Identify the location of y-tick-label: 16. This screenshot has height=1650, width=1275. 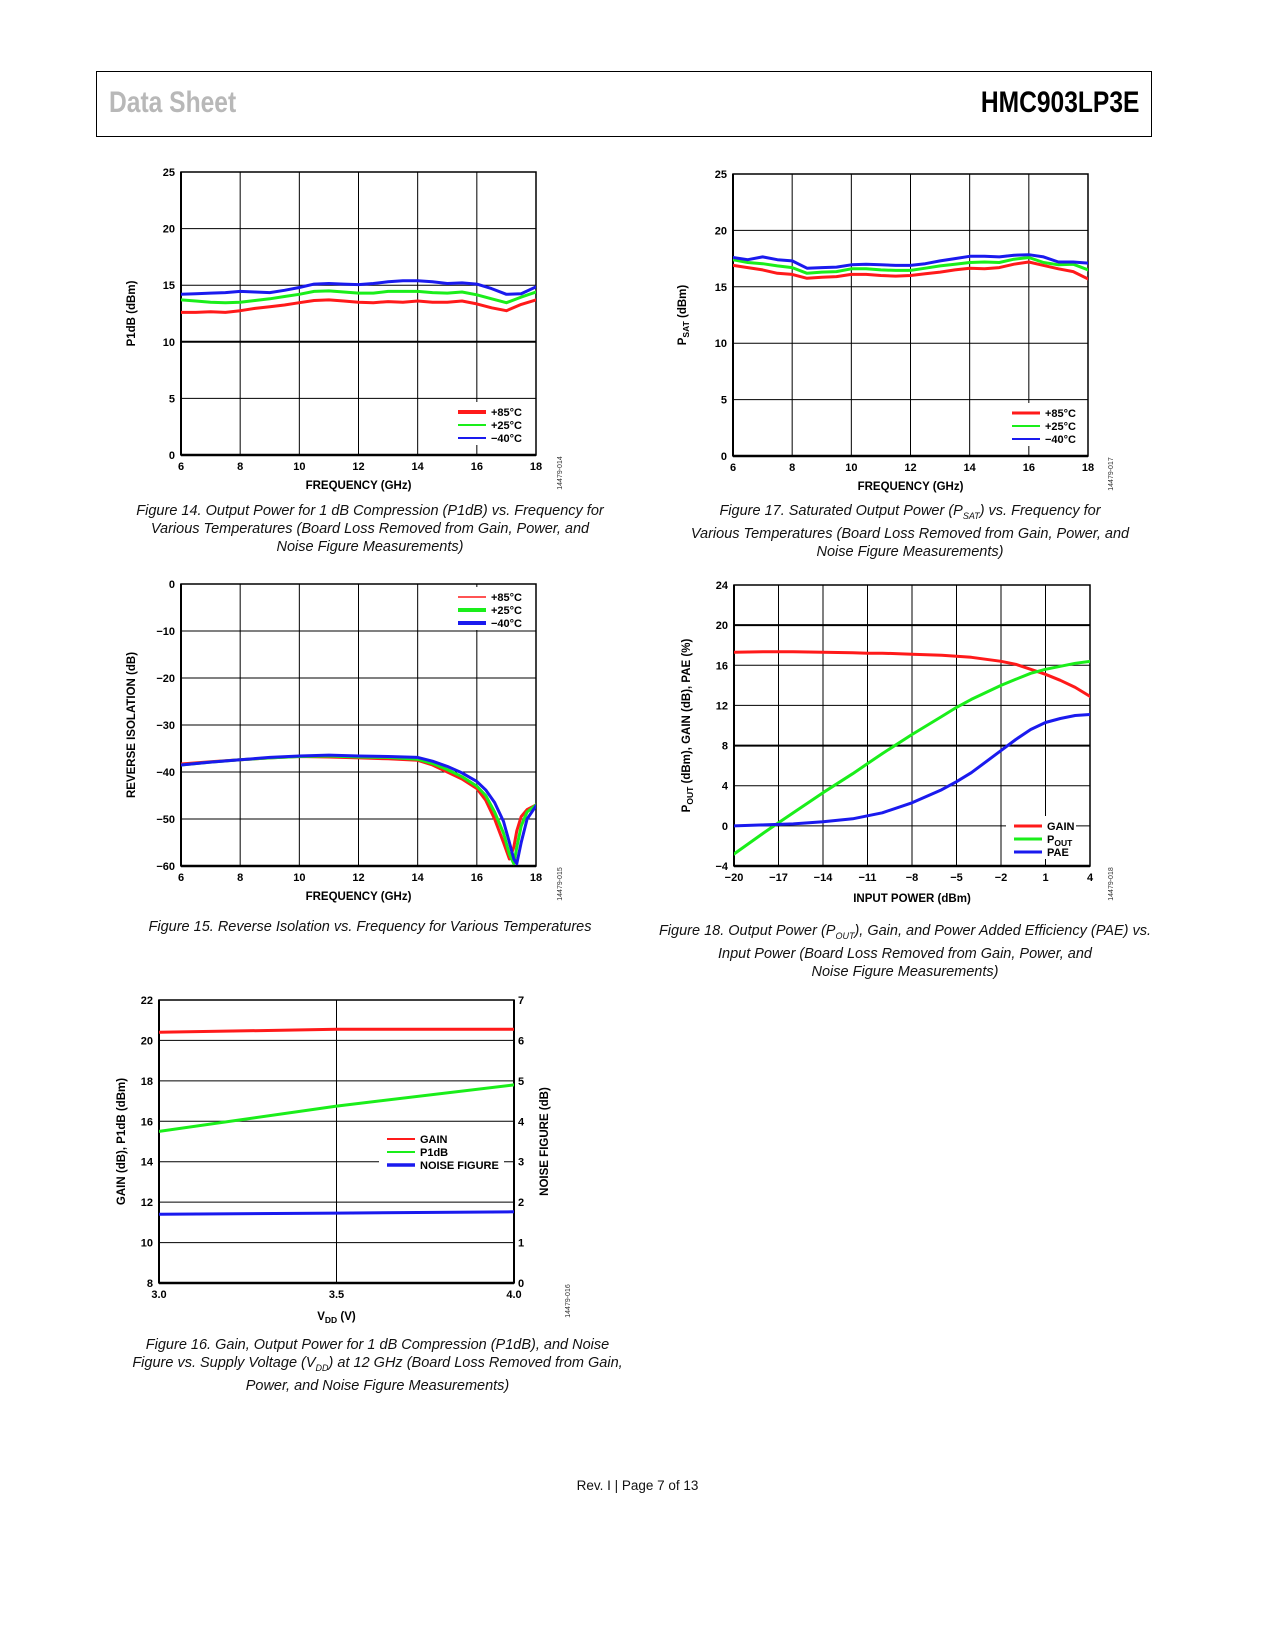
(722, 666).